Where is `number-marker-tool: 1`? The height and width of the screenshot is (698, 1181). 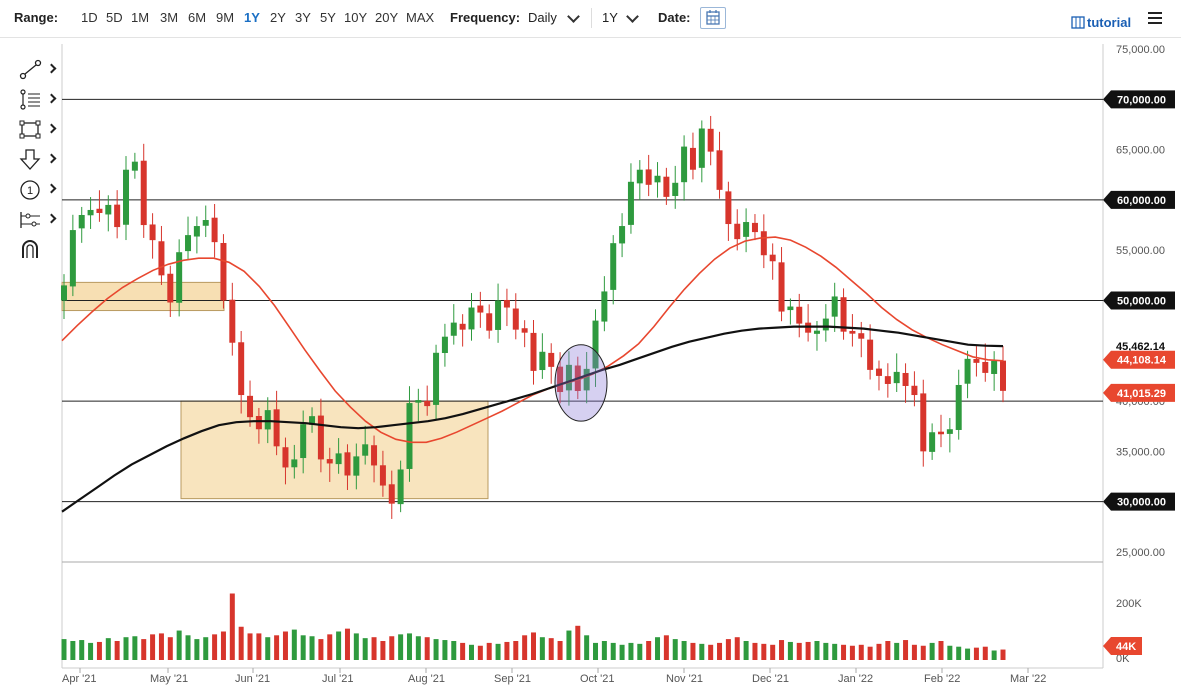 number-marker-tool: 1 is located at coordinates (38, 190).